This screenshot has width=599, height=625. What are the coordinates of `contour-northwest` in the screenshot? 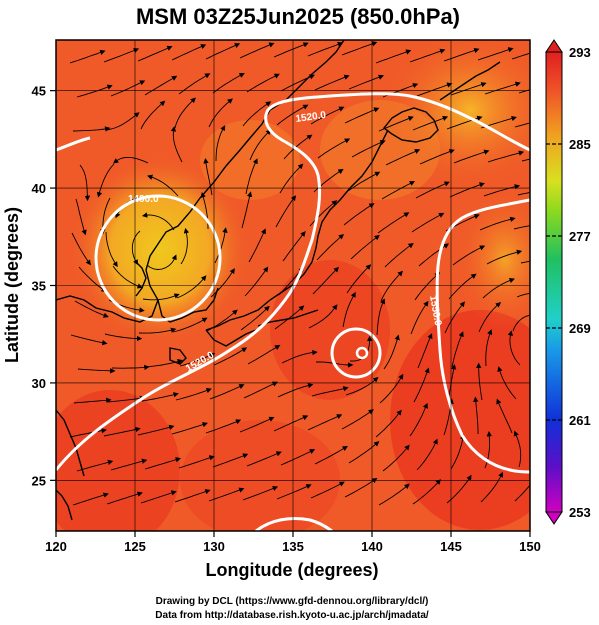 It's located at (73, 144).